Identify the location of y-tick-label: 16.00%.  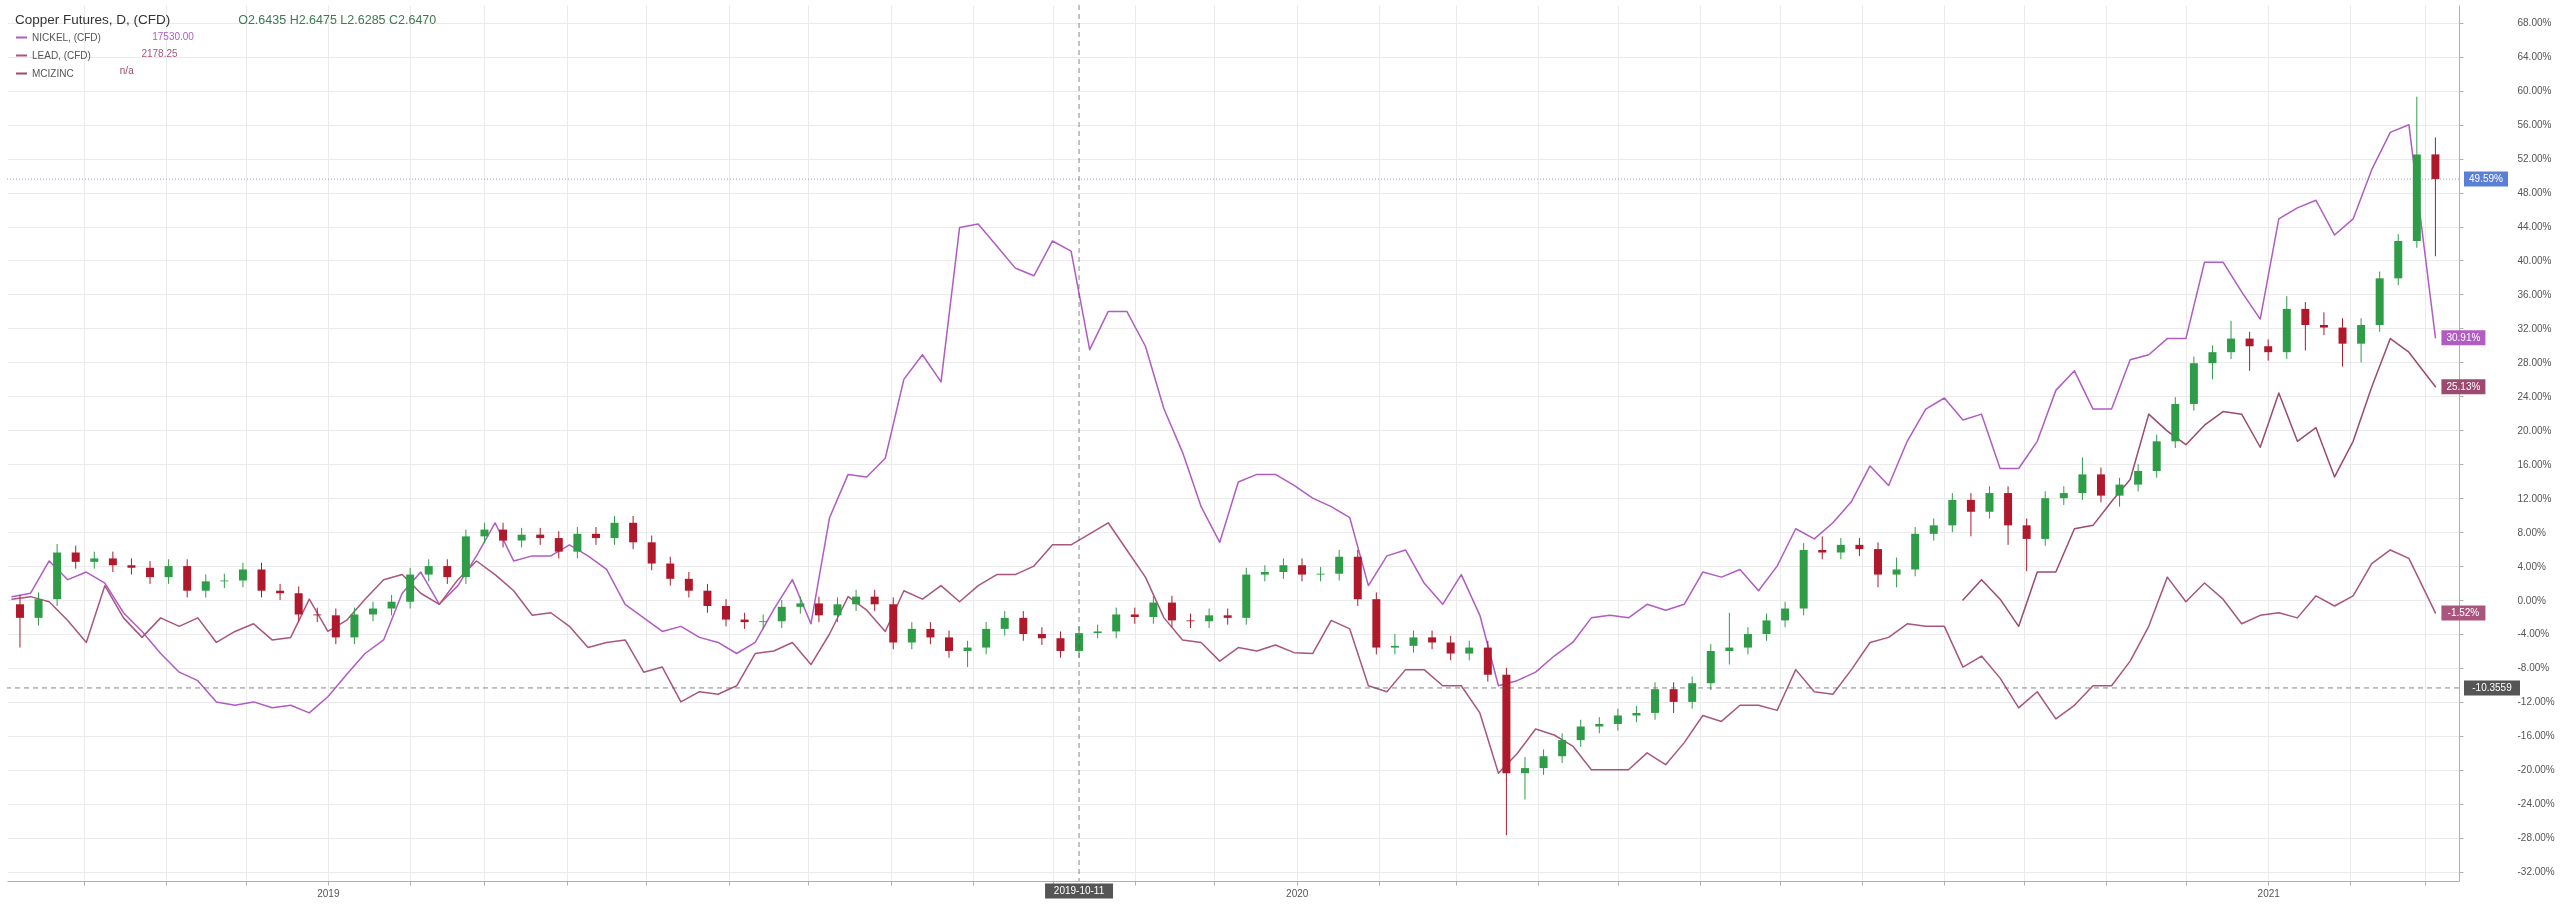
(2534, 464).